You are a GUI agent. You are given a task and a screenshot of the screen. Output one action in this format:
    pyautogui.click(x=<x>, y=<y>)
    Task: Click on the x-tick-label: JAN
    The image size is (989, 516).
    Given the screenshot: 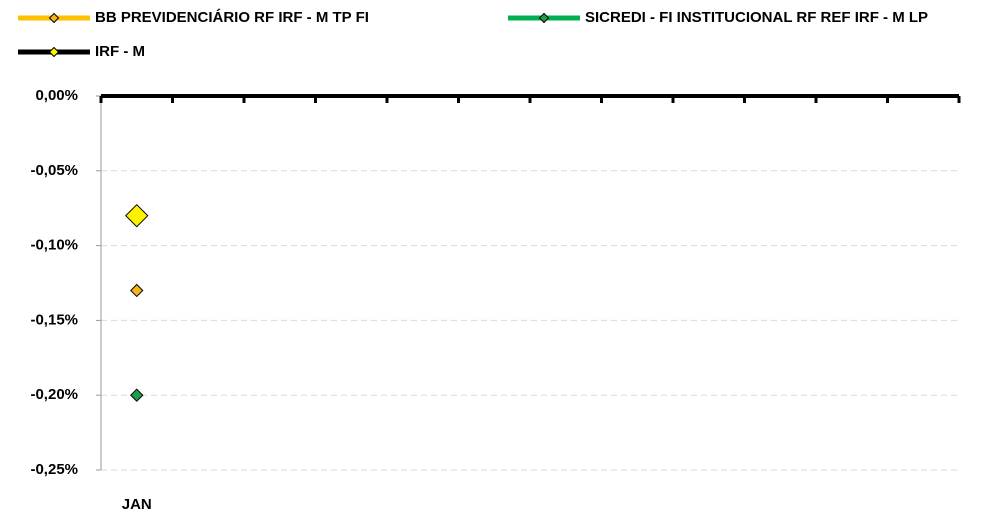 What is the action you would take?
    pyautogui.click(x=137, y=504)
    